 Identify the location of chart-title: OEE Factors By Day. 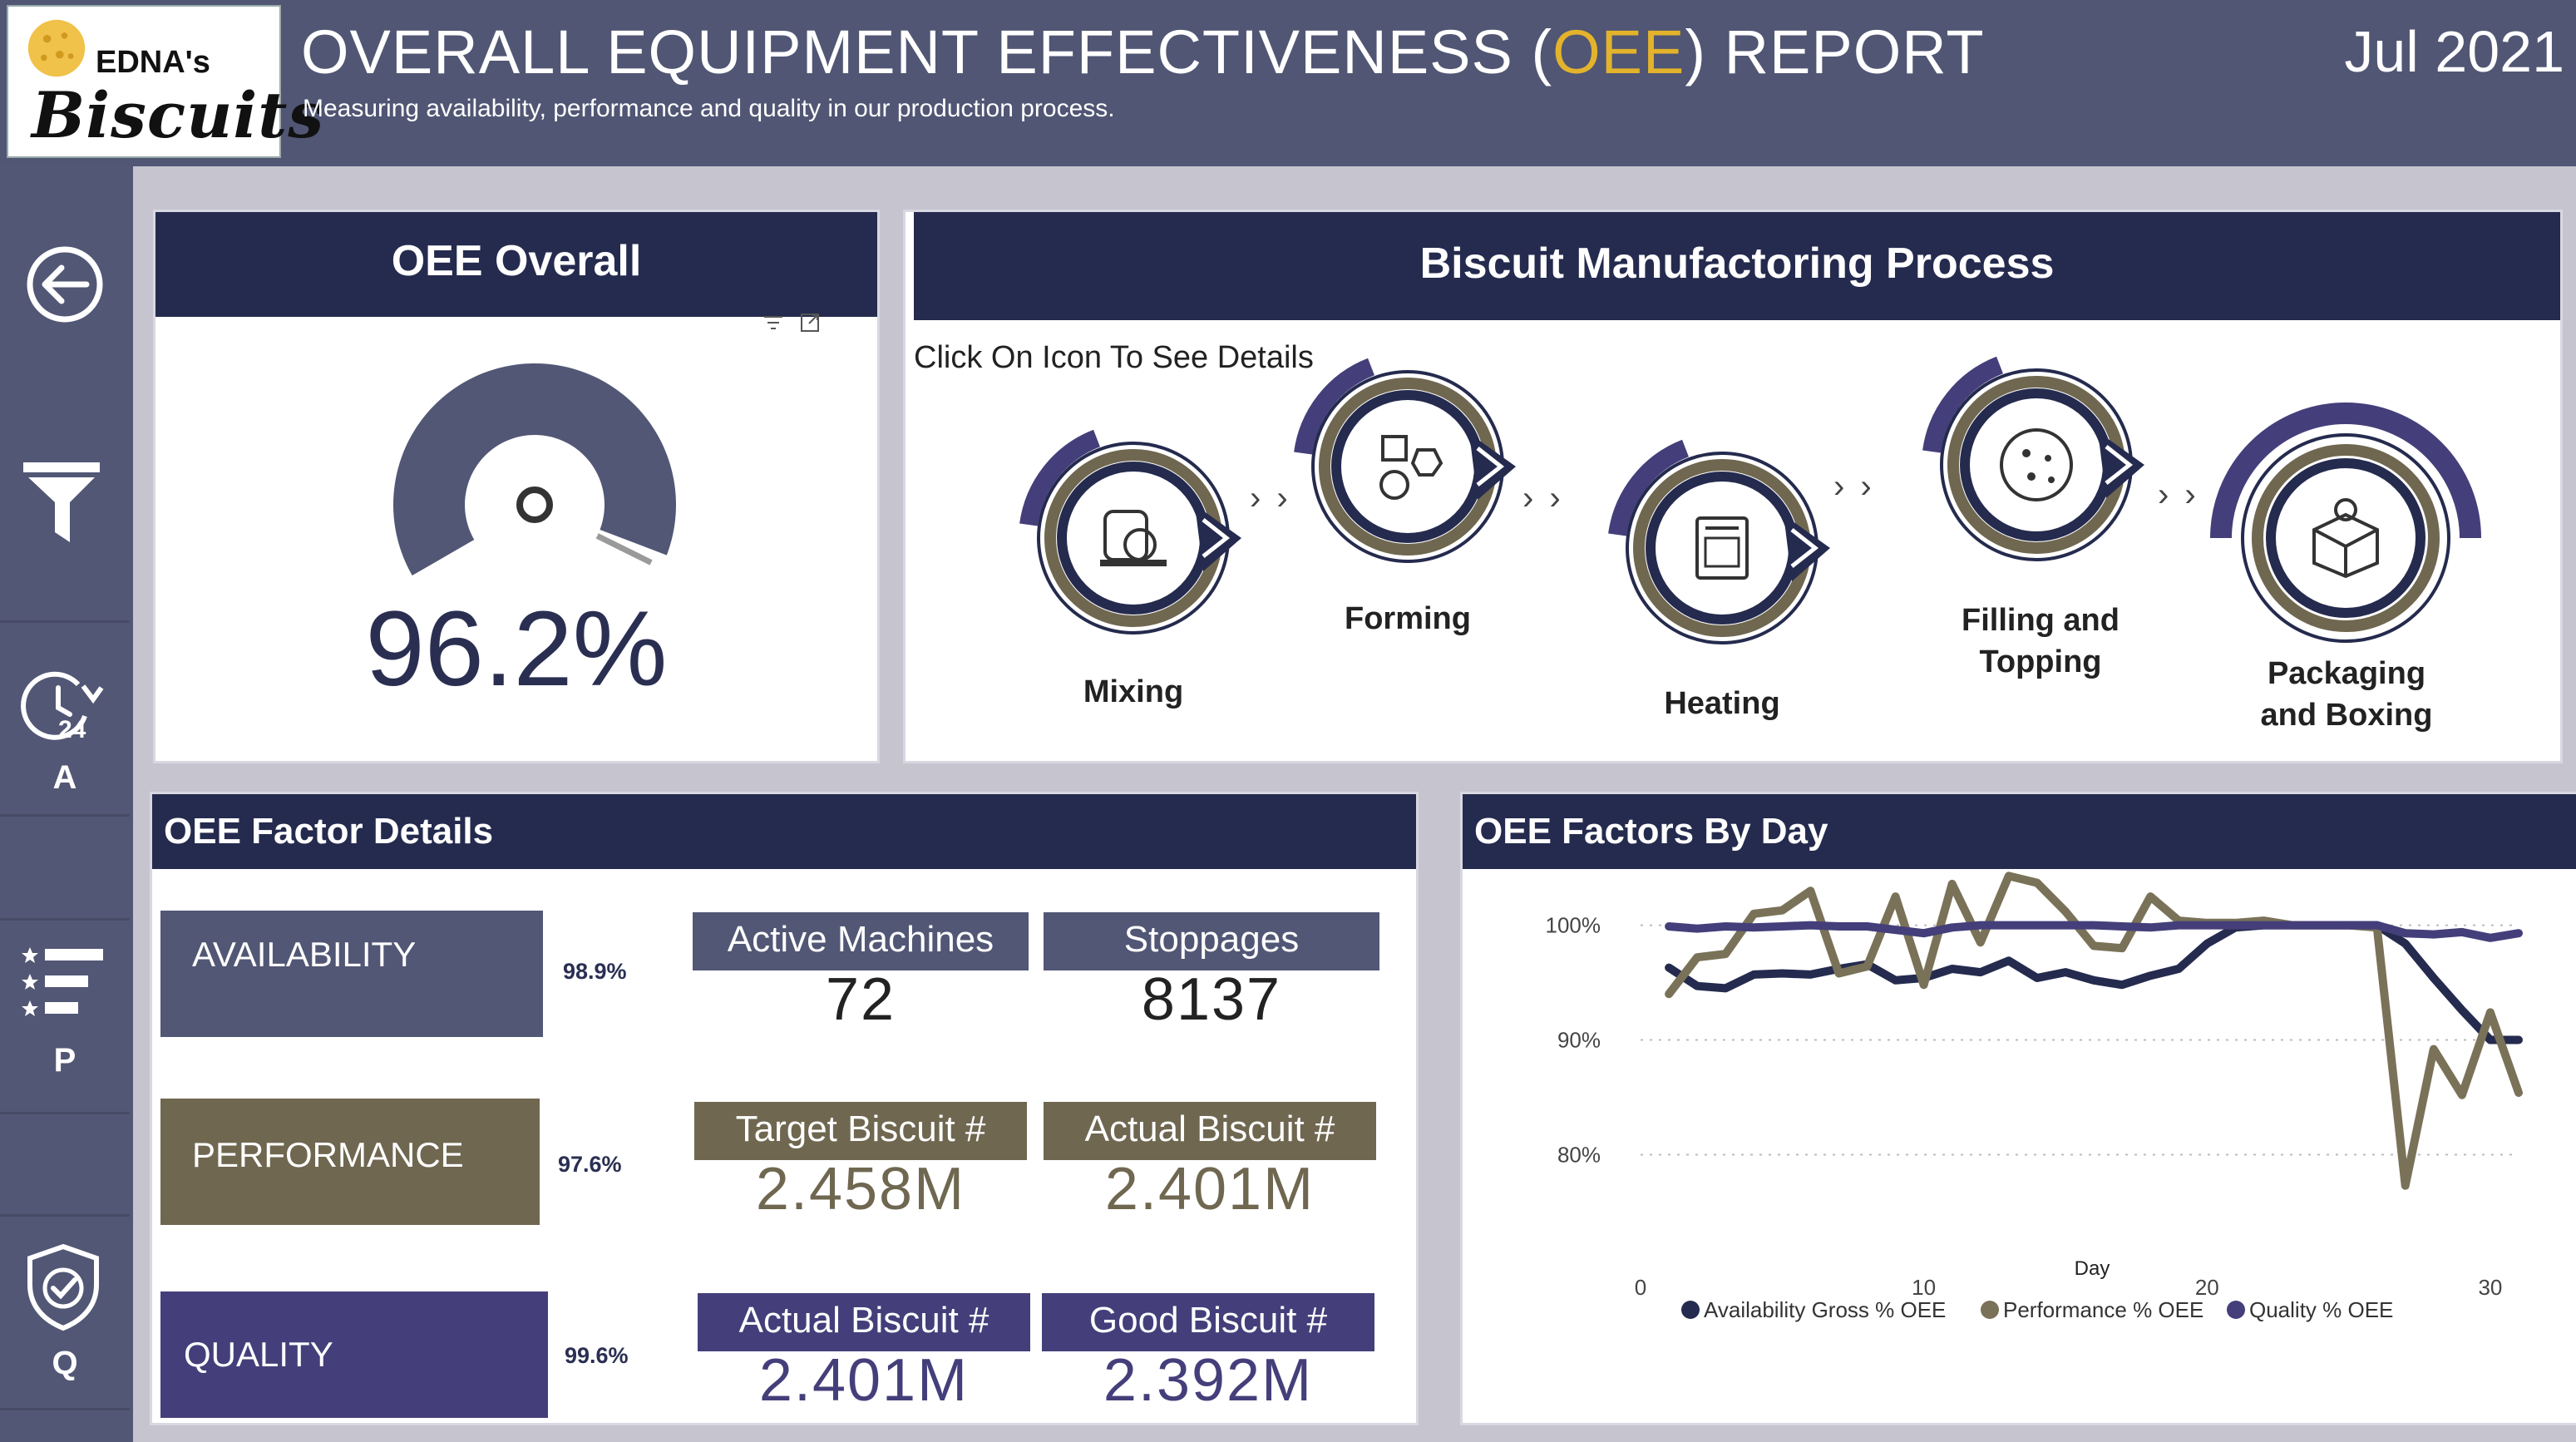
(2020, 831).